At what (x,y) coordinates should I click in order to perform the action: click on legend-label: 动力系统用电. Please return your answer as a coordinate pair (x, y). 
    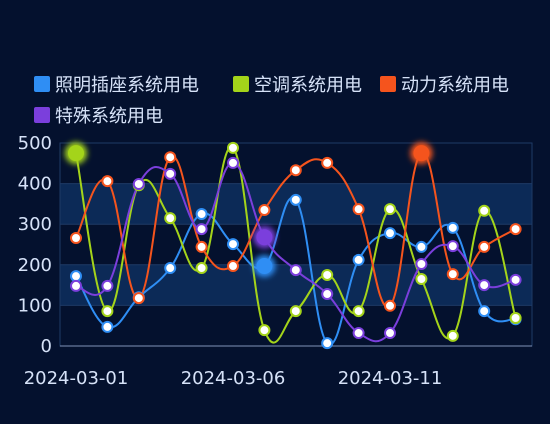
    Looking at the image, I should click on (455, 85).